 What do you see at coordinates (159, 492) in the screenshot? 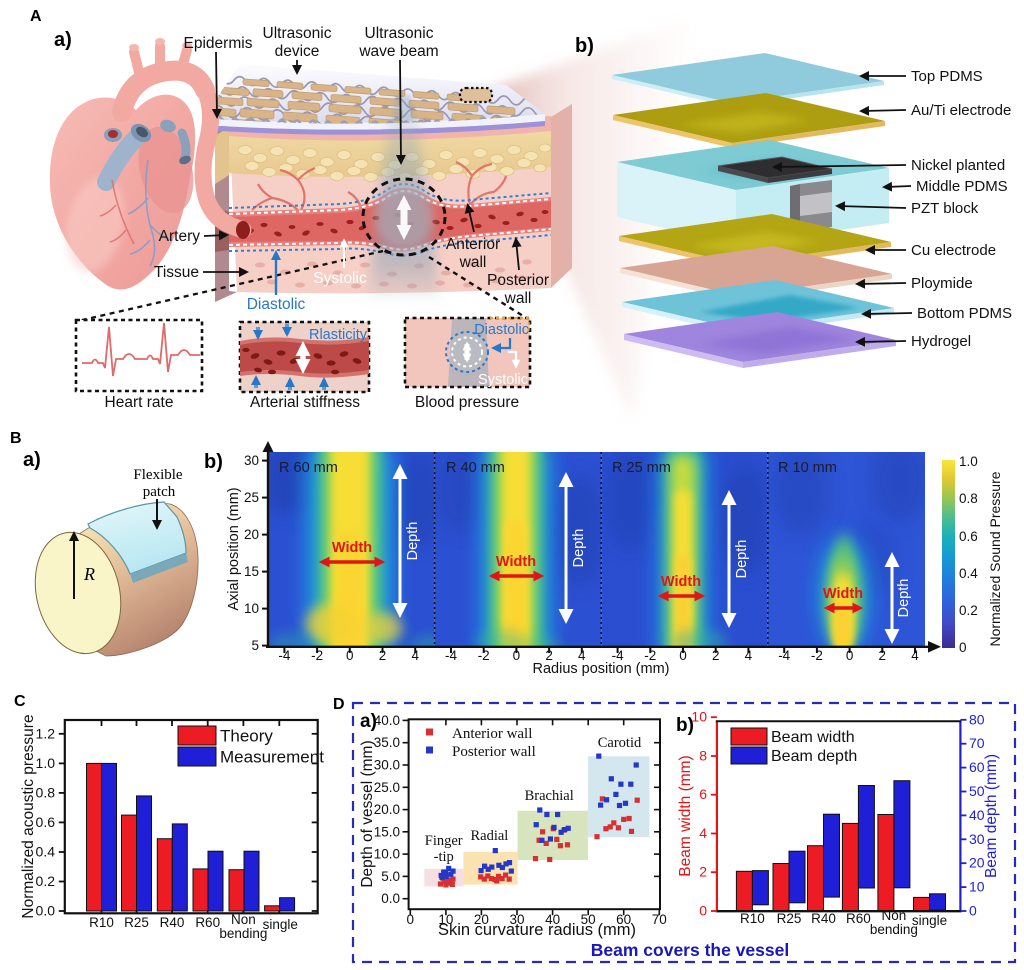
I see `svg-text: patch` at bounding box center [159, 492].